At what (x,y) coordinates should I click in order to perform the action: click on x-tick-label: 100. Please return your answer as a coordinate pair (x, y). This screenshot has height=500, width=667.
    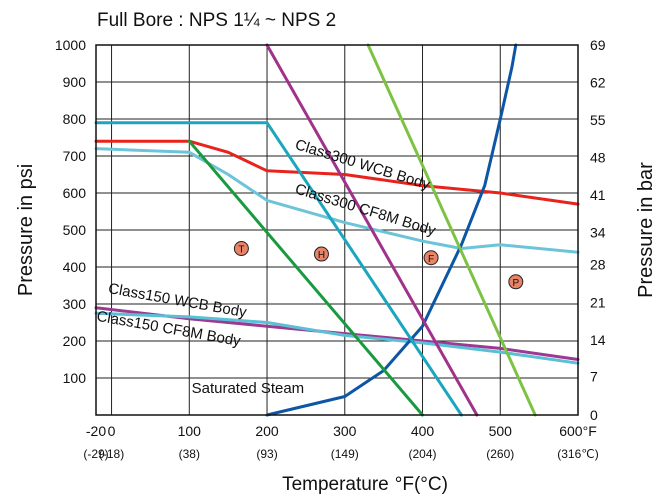
    Looking at the image, I should click on (190, 431).